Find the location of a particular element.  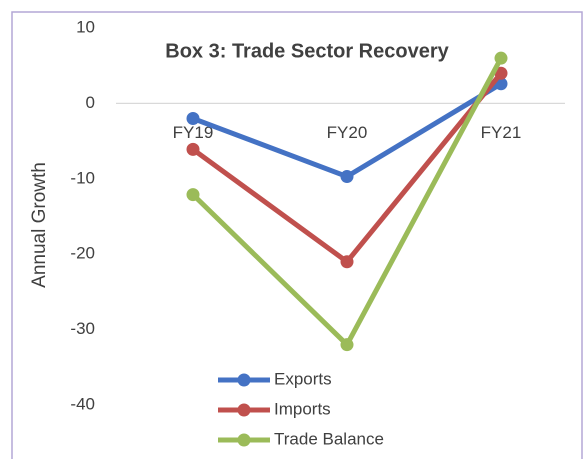

y-tick-label: -30 is located at coordinates (82, 328).